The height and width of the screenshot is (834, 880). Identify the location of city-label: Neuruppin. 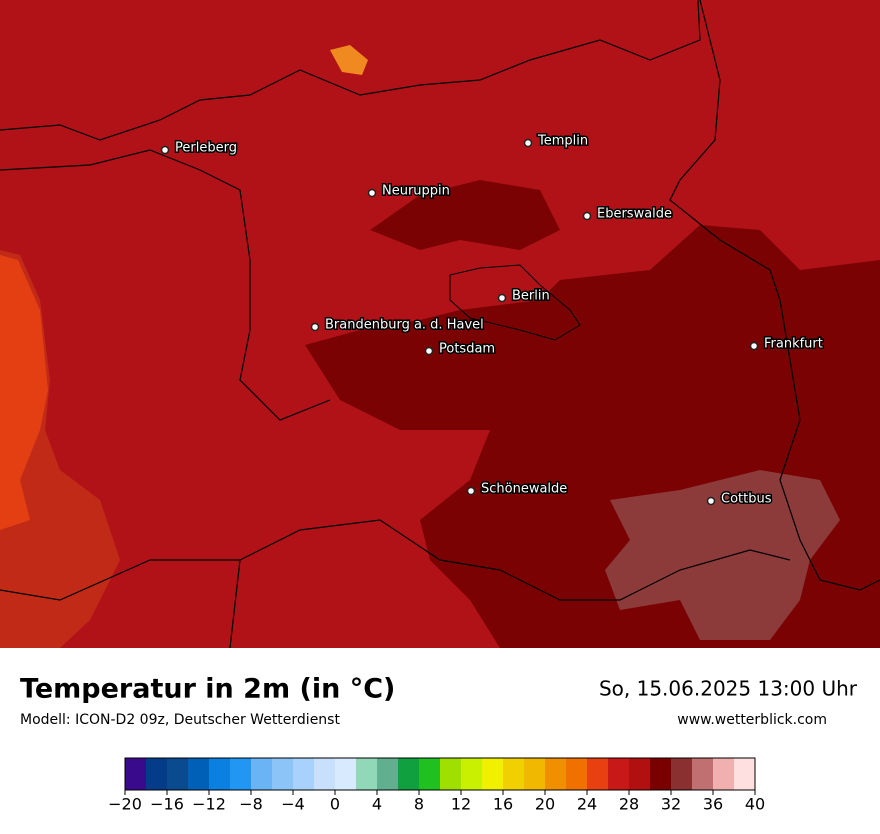
(416, 191).